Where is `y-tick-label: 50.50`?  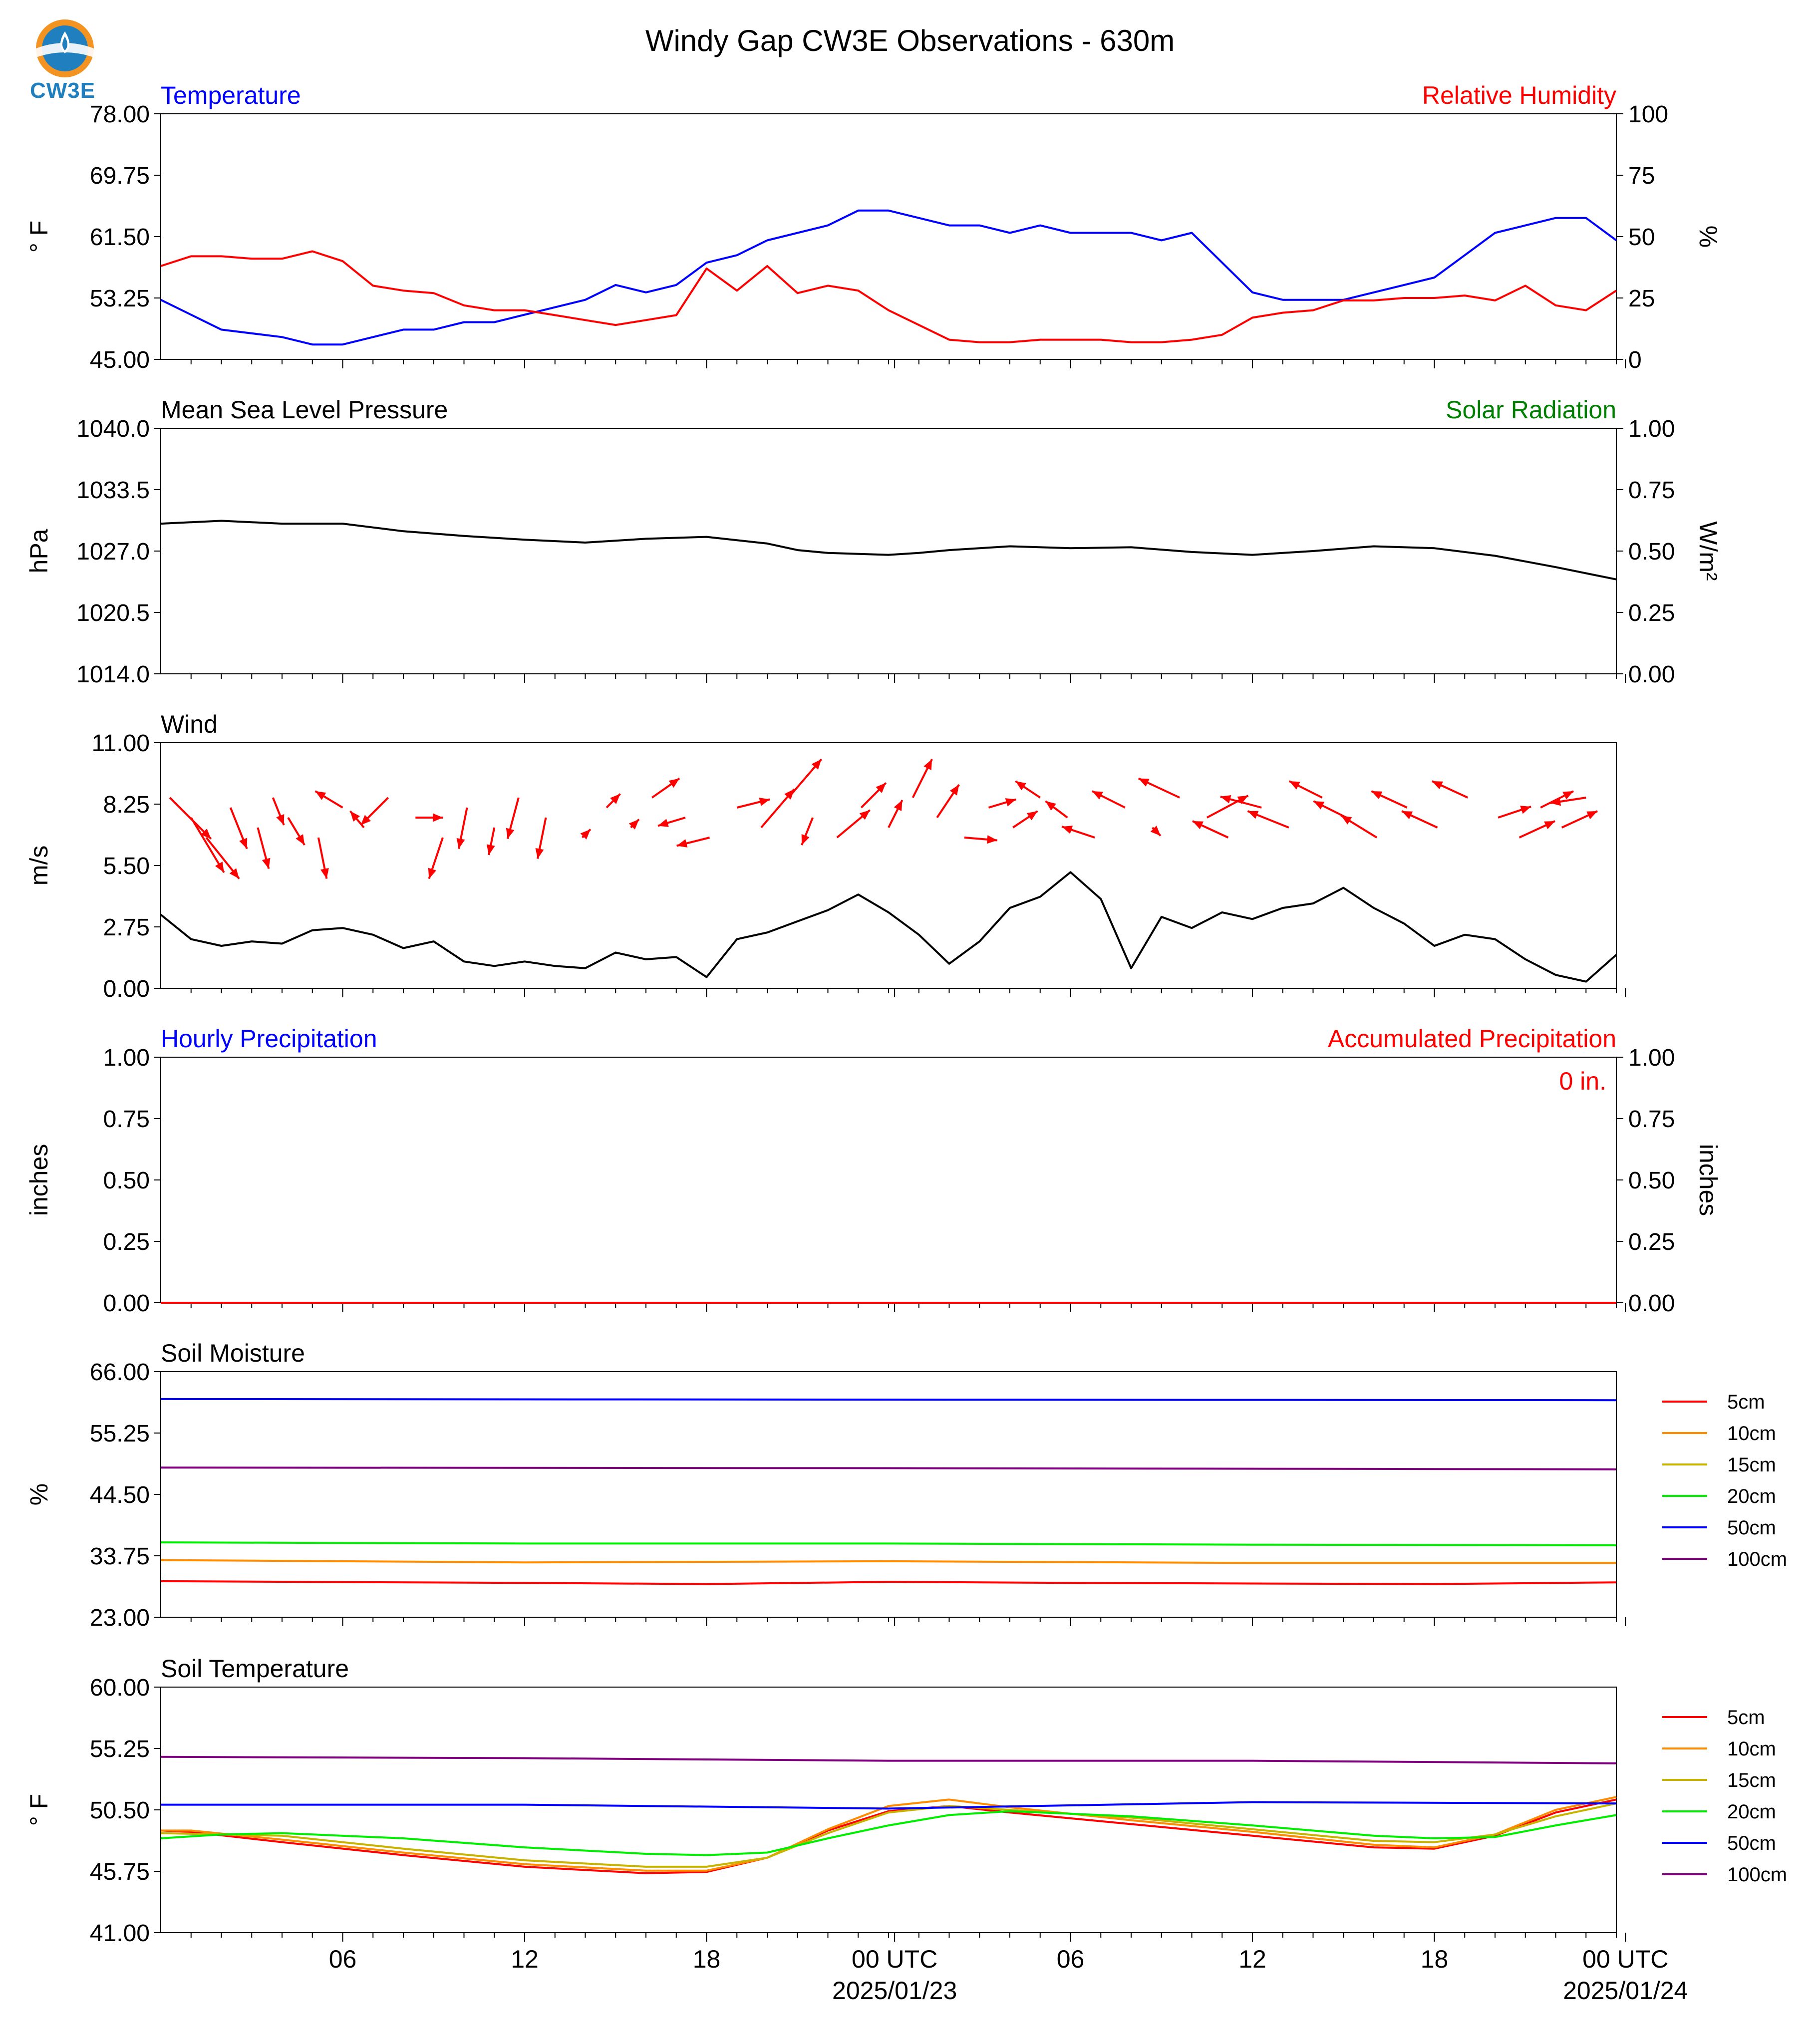 y-tick-label: 50.50 is located at coordinates (120, 1810).